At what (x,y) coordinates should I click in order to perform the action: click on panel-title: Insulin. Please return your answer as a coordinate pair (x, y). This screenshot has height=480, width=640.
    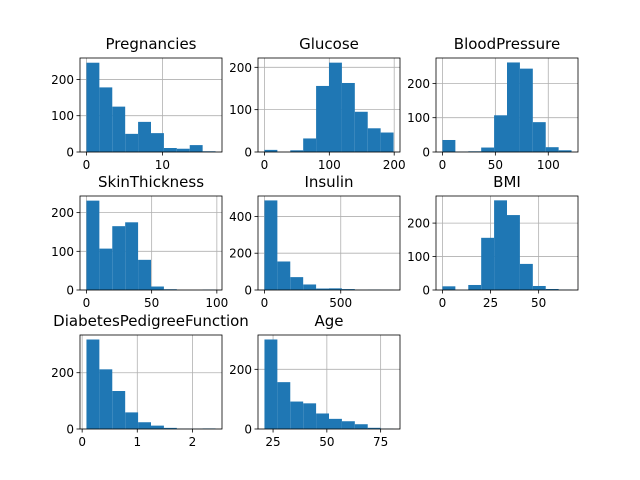
    Looking at the image, I should click on (328, 182).